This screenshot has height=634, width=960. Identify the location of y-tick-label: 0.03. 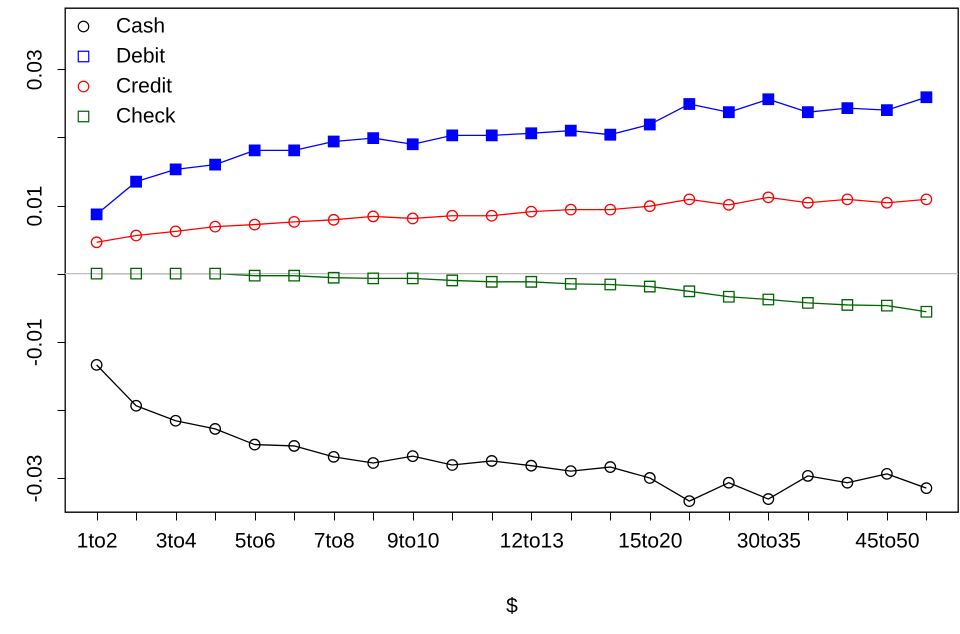
(35, 69).